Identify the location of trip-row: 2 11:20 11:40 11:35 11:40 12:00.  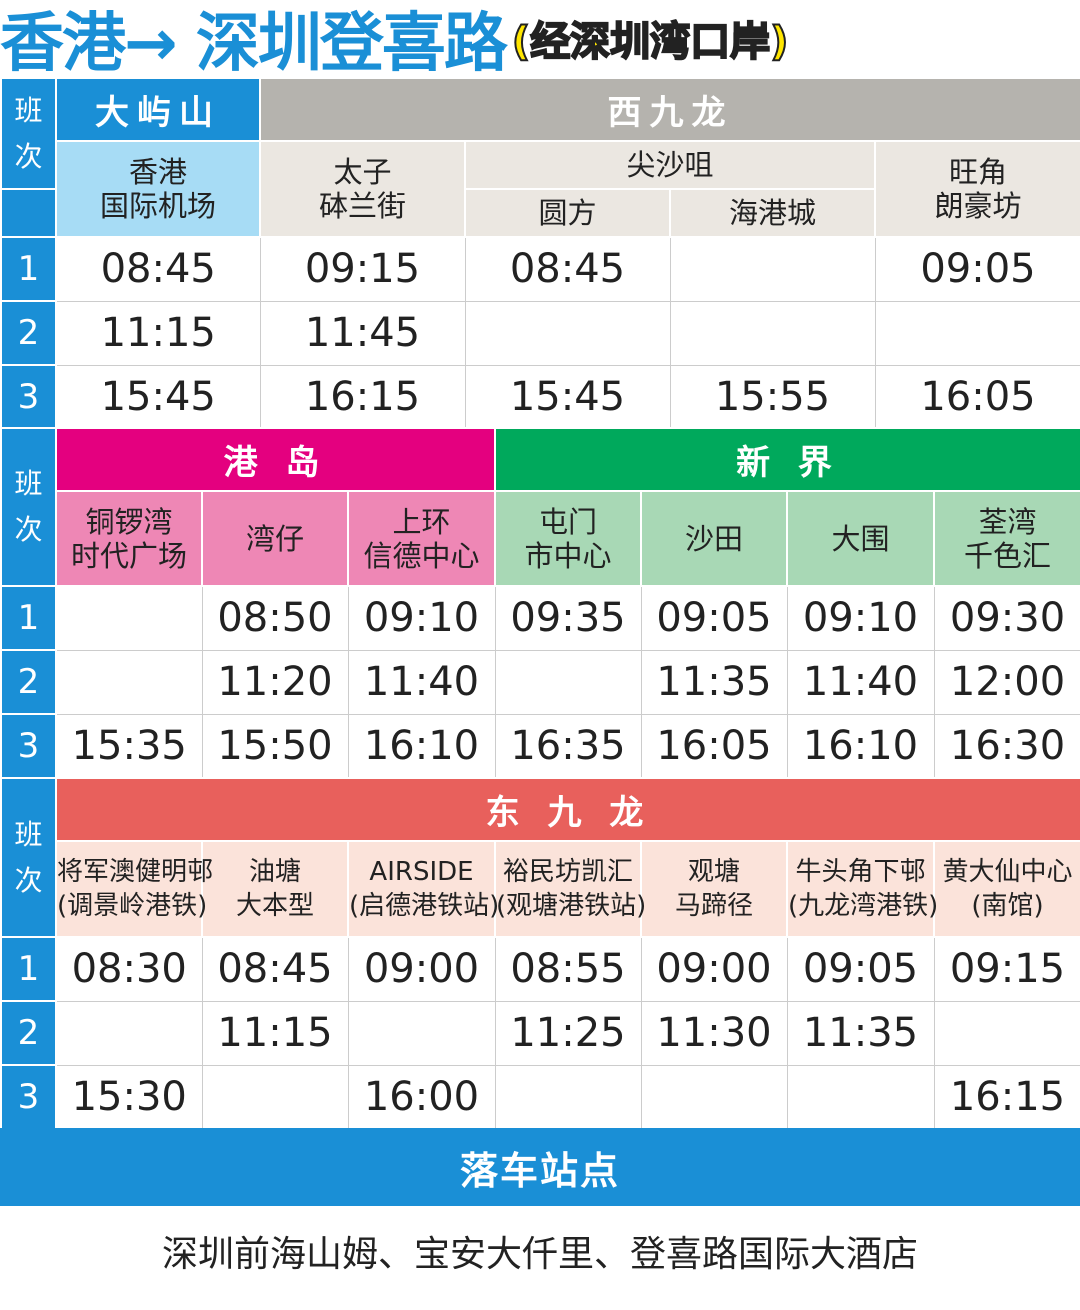
(540, 682).